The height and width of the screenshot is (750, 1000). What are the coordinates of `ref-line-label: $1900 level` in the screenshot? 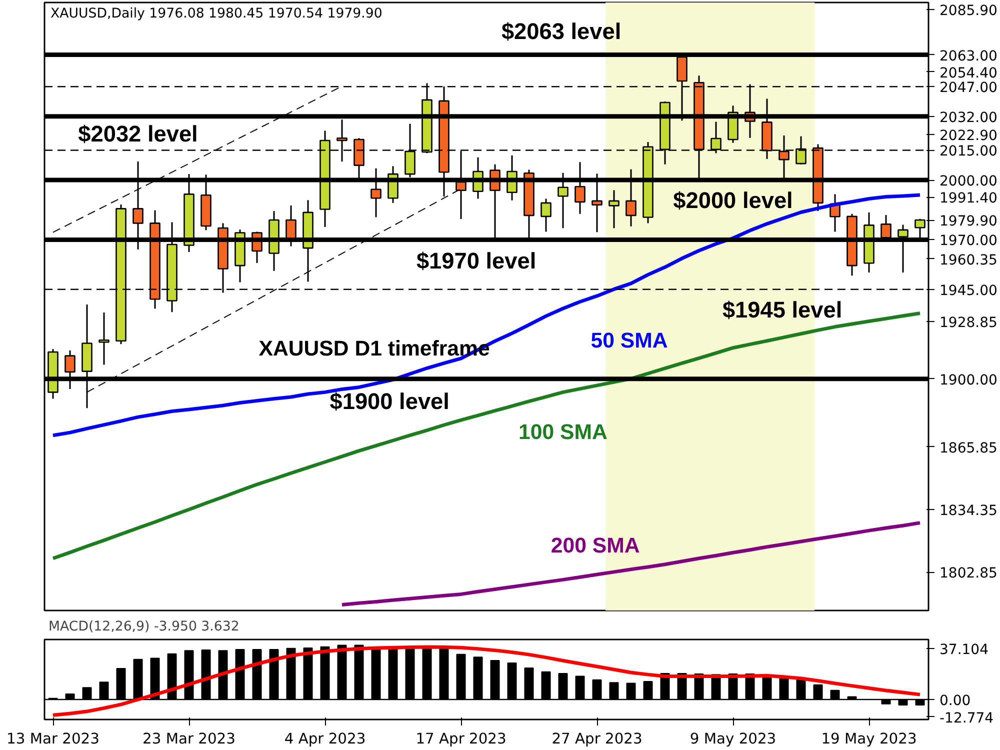 It's located at (390, 401).